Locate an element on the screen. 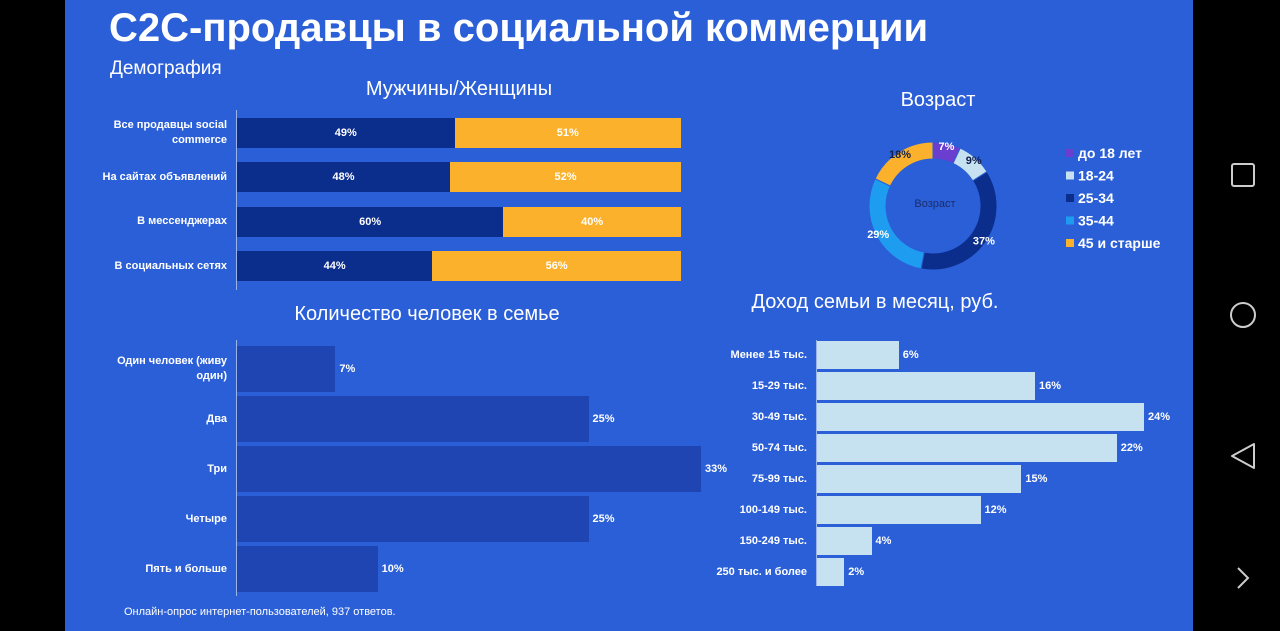  y-tick-label: Менее 15 тыс. is located at coordinates (768, 354).